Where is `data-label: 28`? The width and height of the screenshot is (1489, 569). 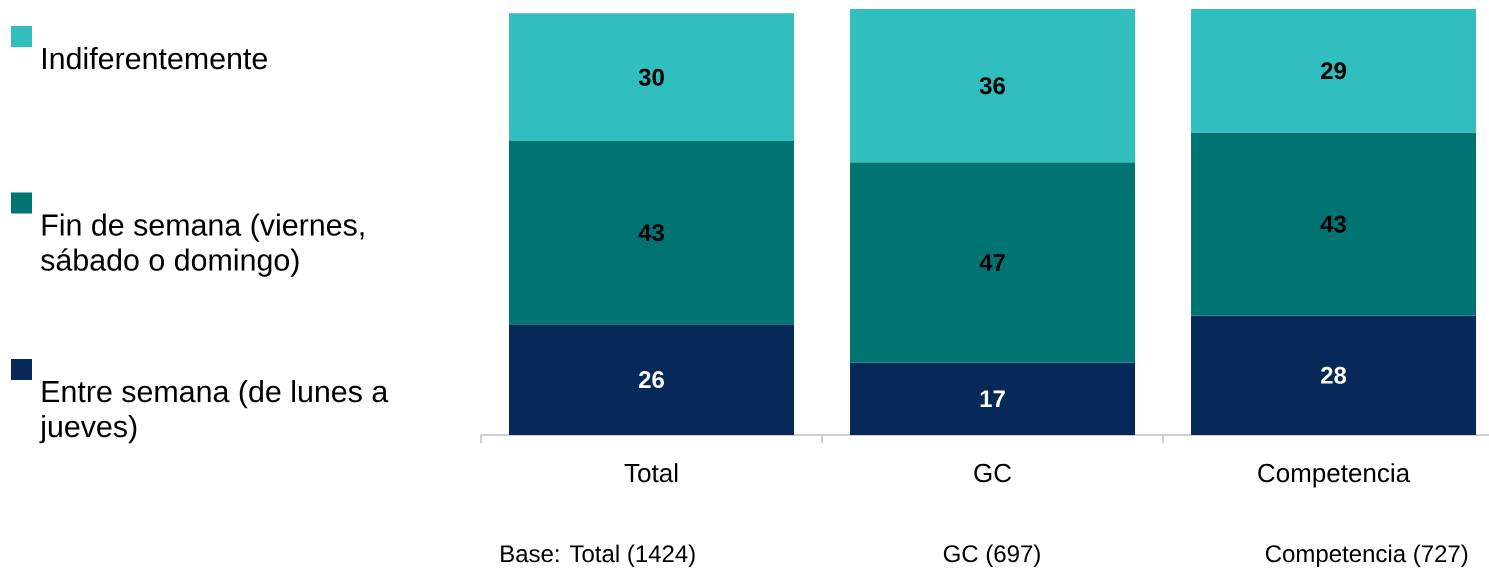 data-label: 28 is located at coordinates (1334, 375).